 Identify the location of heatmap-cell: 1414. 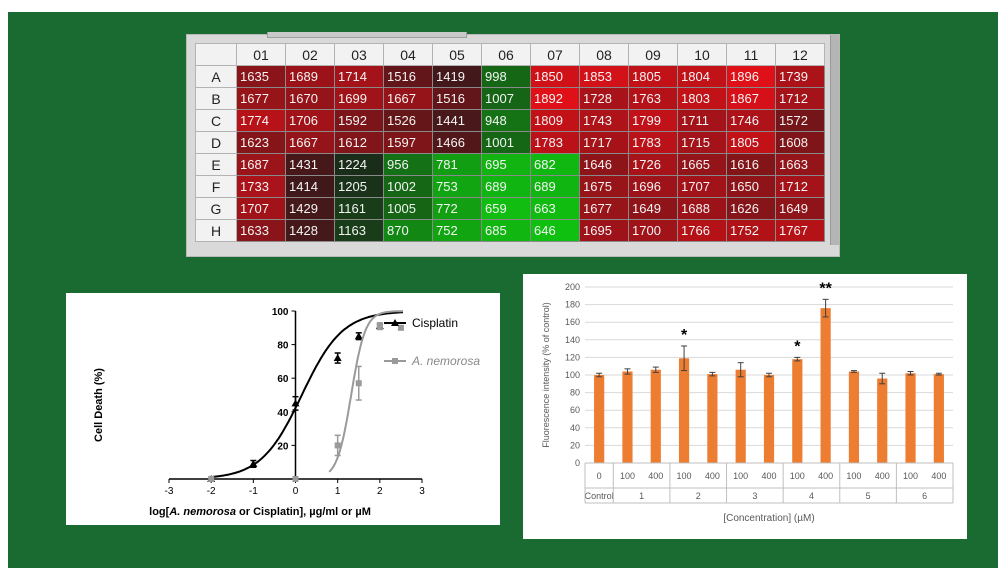
(310, 186).